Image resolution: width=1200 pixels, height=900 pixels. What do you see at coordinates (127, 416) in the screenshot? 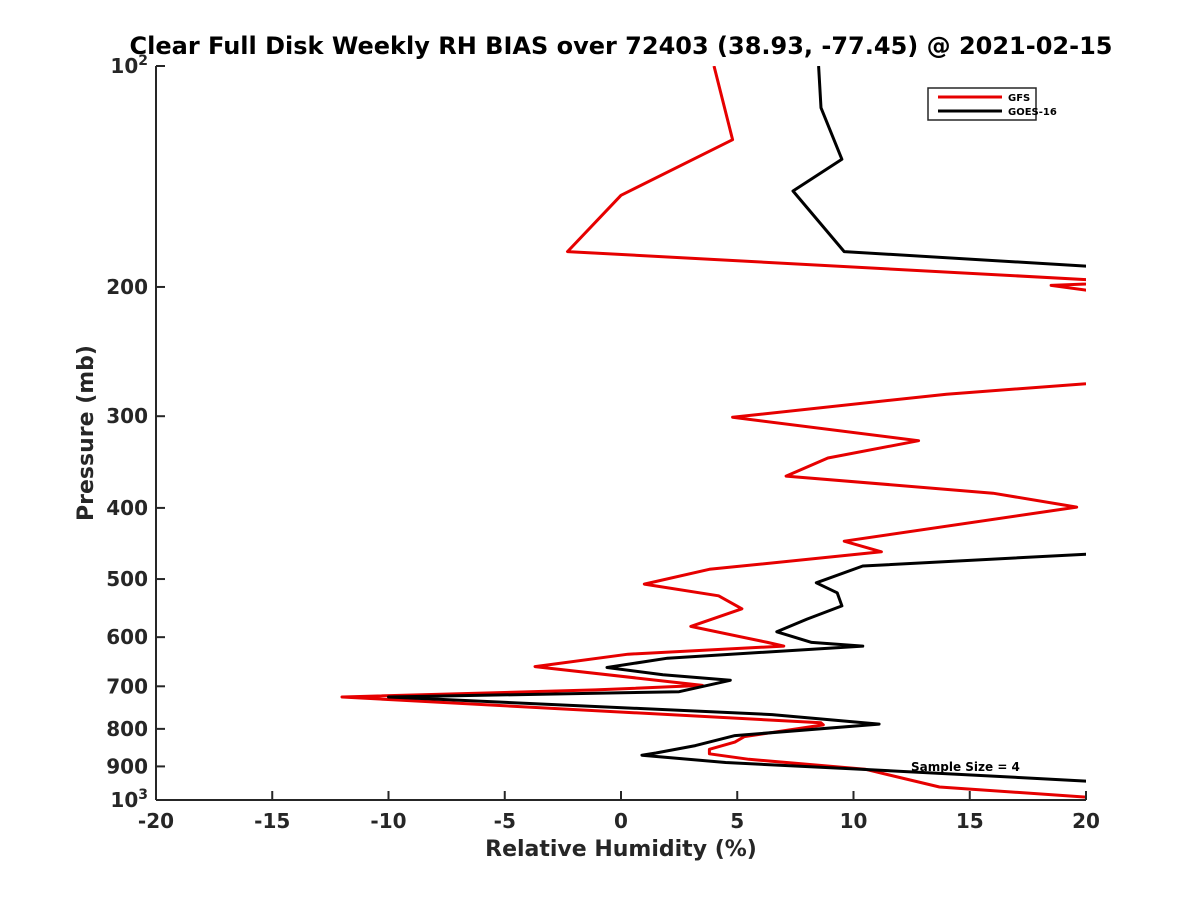
I see `y-tick-label: 300` at bounding box center [127, 416].